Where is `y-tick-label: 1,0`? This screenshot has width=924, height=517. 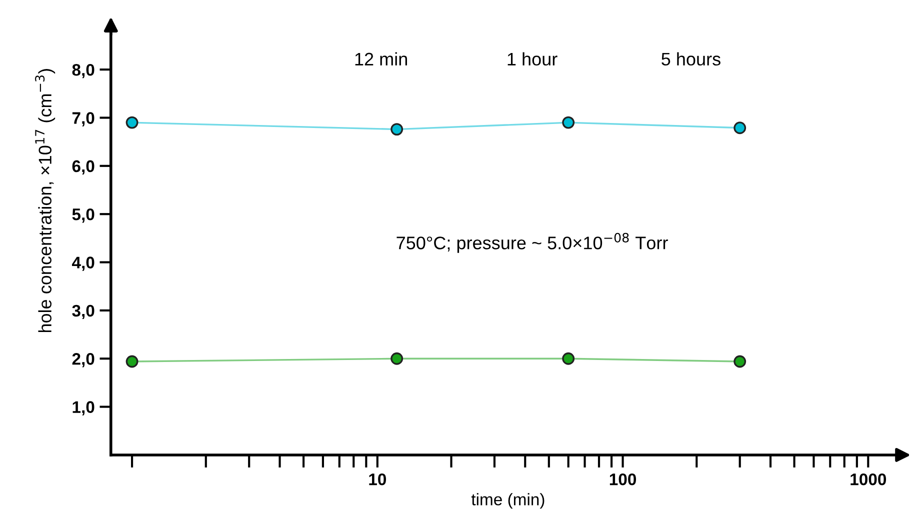 y-tick-label: 1,0 is located at coordinates (83, 408).